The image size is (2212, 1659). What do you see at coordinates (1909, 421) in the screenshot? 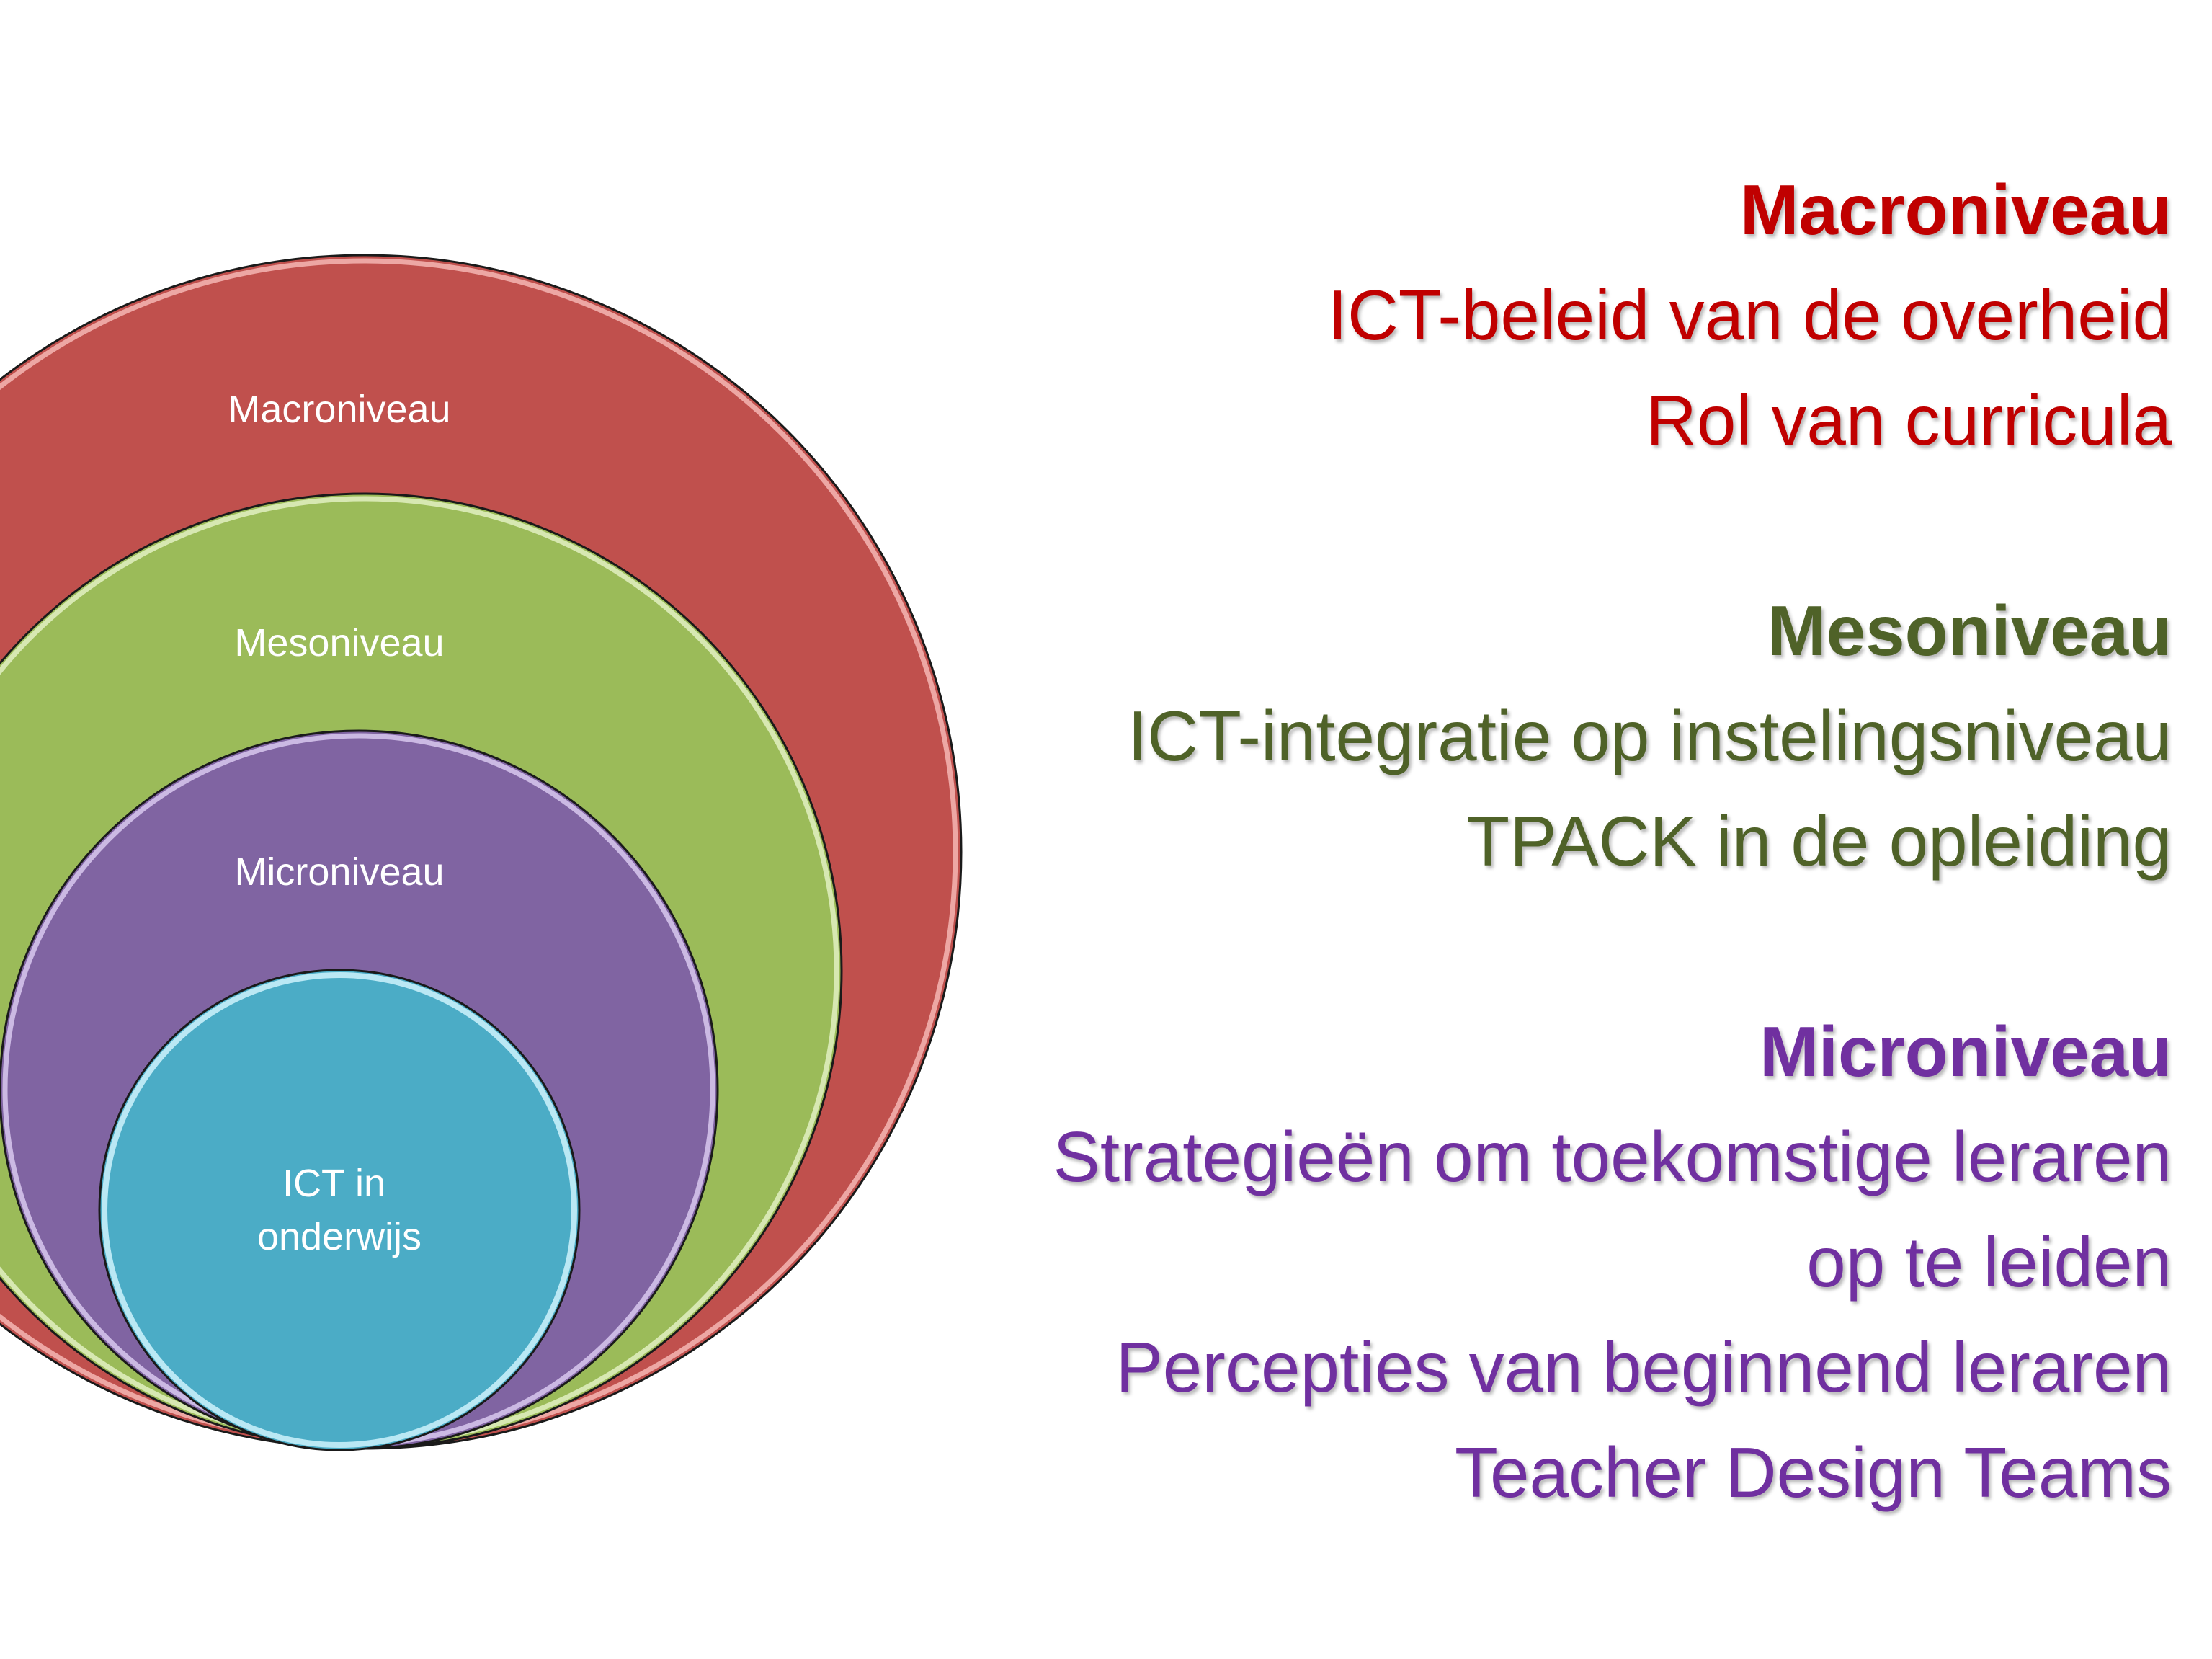
I see `level-line: Rol van curricula` at bounding box center [1909, 421].